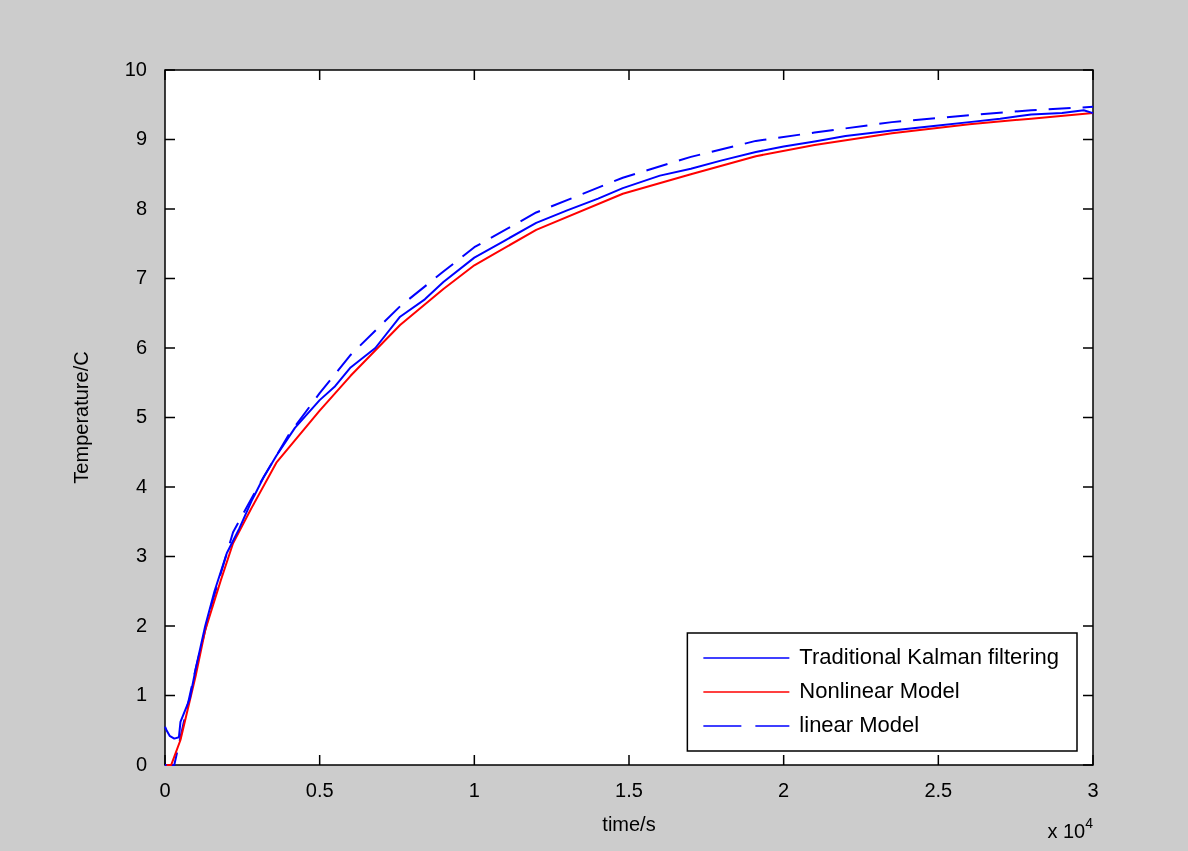  What do you see at coordinates (135, 68) in the screenshot?
I see `y-tick-label: 10` at bounding box center [135, 68].